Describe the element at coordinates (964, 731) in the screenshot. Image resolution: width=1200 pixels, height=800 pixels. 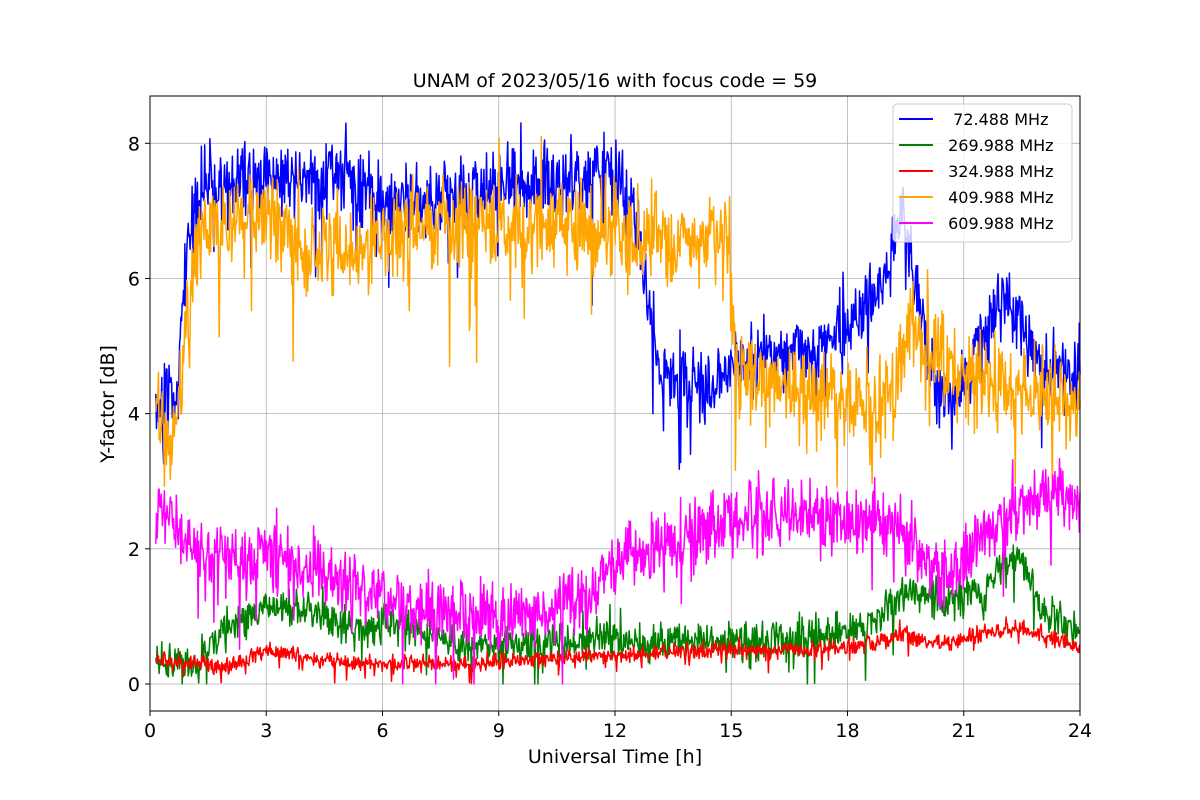
I see `x-tick-label: 21` at that location.